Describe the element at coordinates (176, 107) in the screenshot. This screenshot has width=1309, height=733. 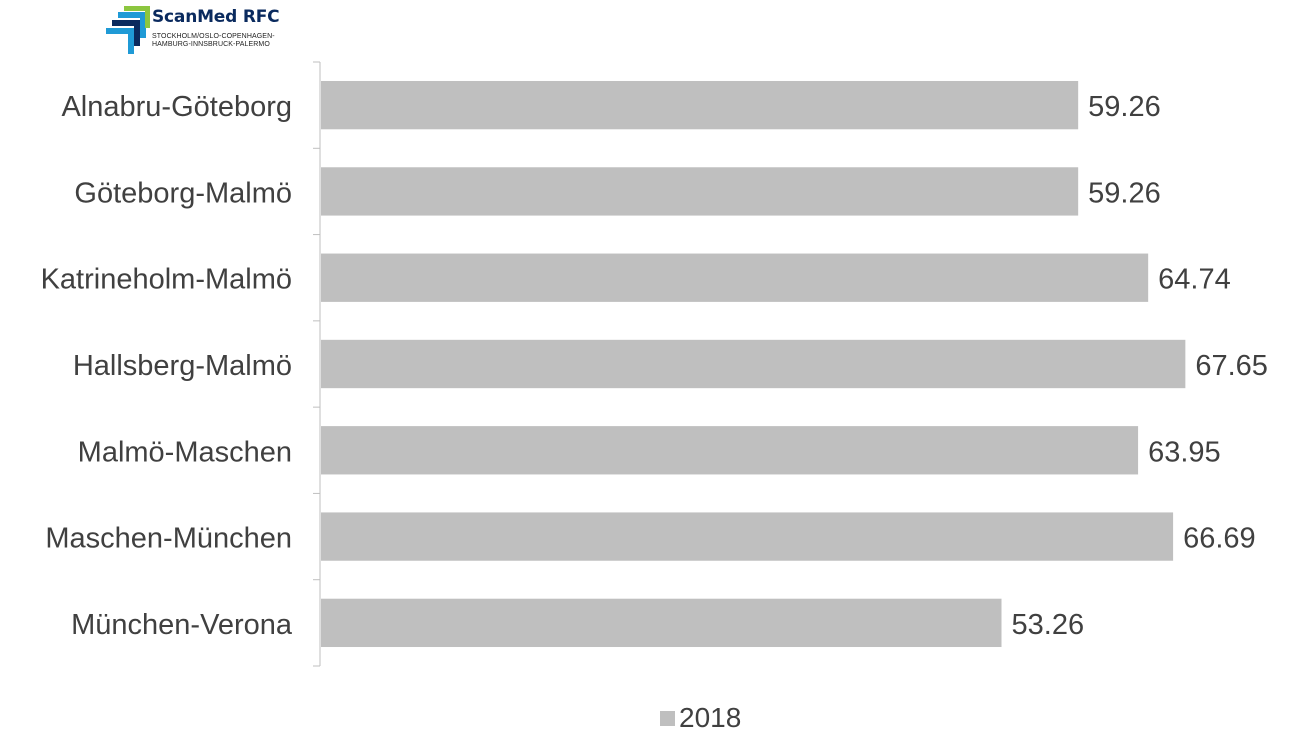
I see `category-label: Alnabru-Göteborg` at that location.